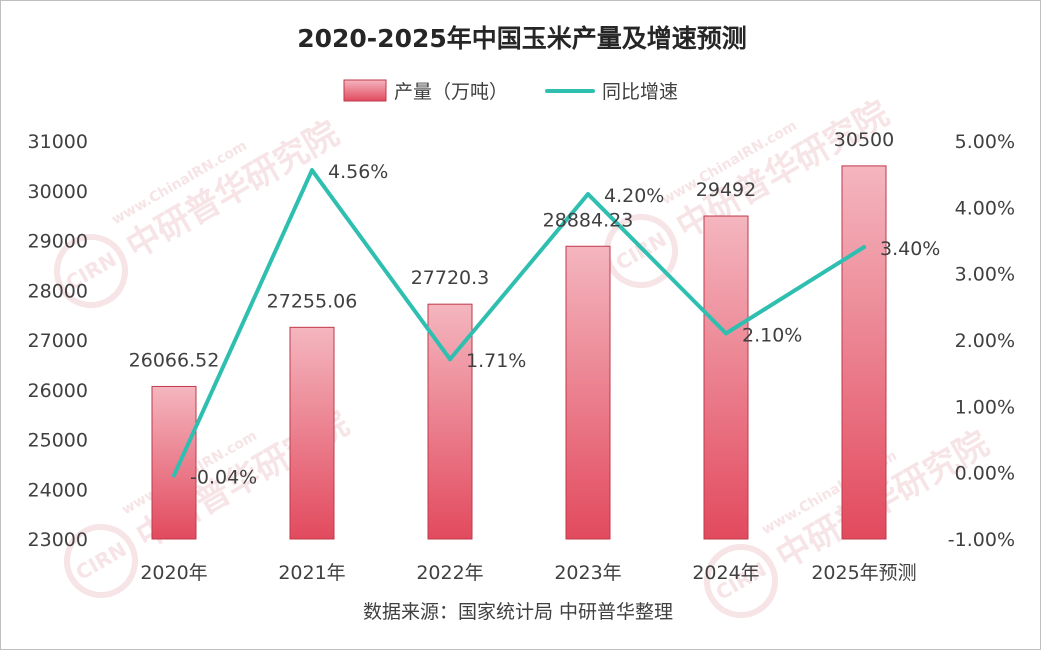  Describe the element at coordinates (58, 490) in the screenshot. I see `y-left-tick-label: 24000` at that location.